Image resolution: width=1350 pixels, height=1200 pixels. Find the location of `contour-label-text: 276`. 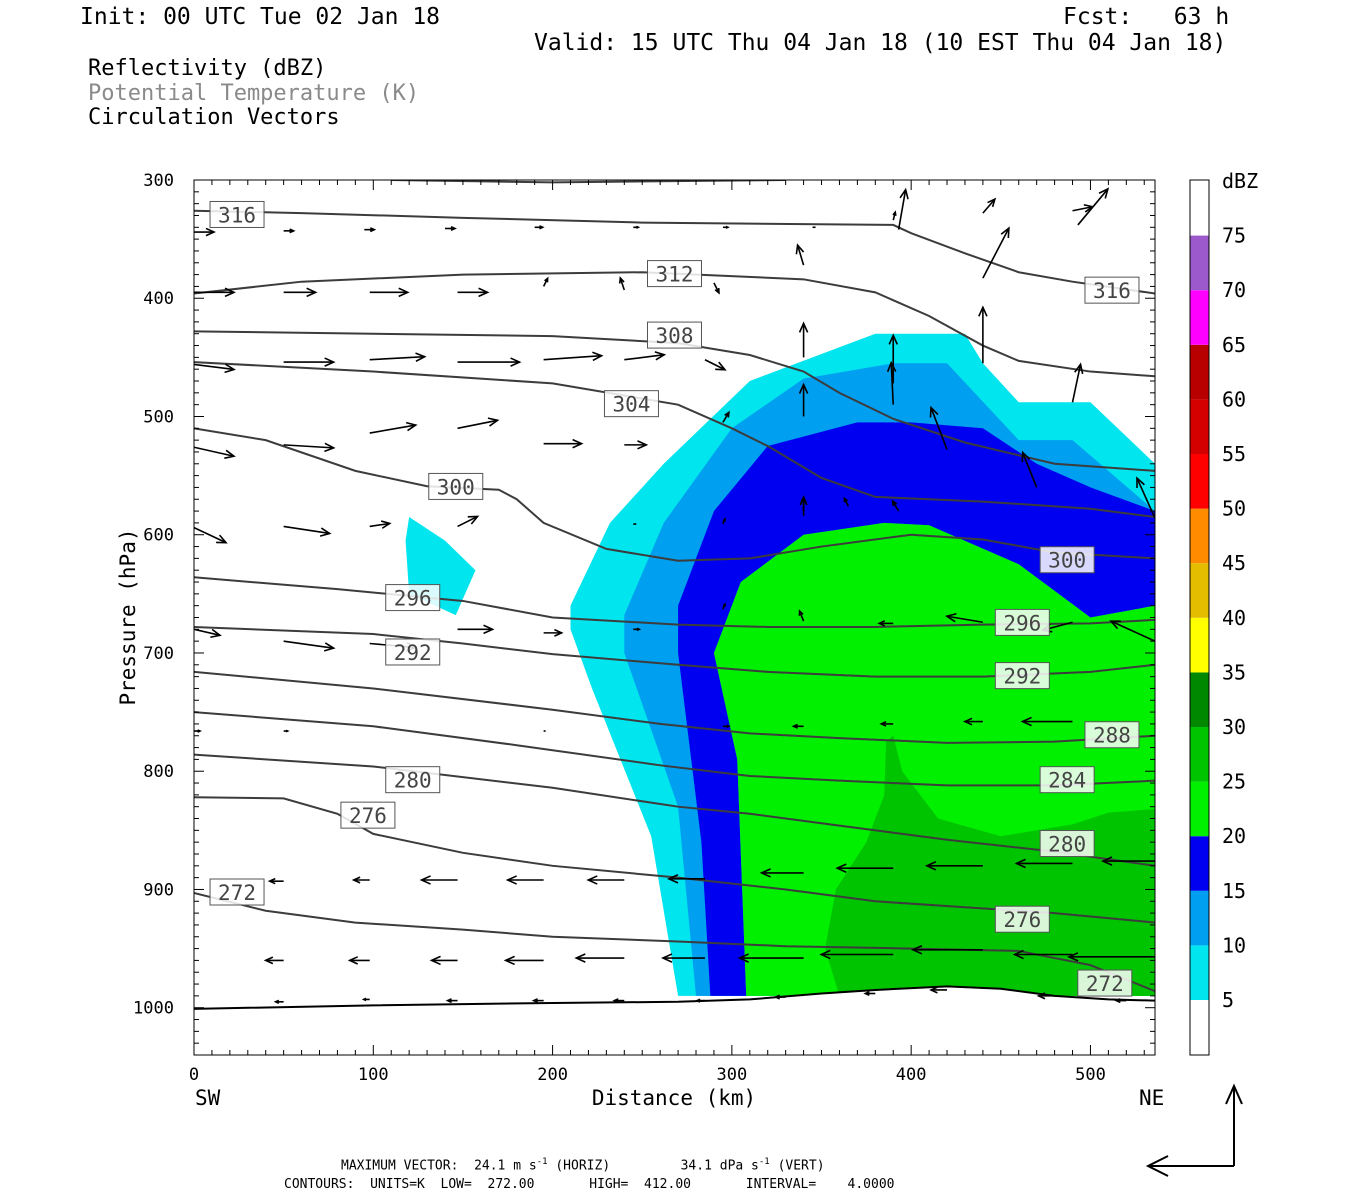

contour-label-text: 276 is located at coordinates (368, 816).